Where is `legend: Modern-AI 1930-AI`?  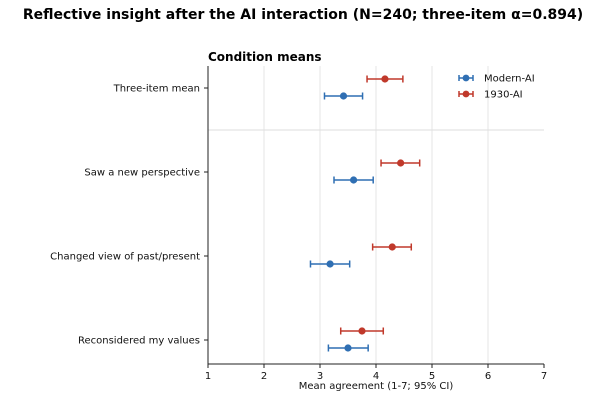 legend: Modern-AI 1930-AI is located at coordinates (496, 87).